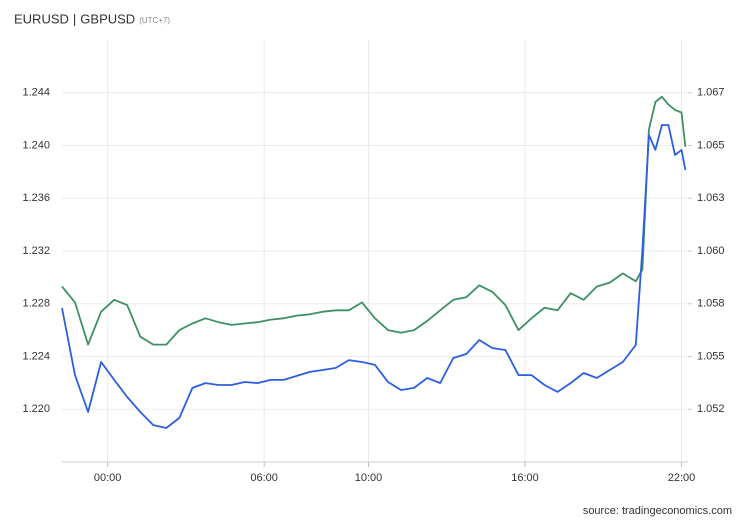 The width and height of the screenshot is (750, 520). I want to click on y-tick-label: 1.232, so click(36, 251).